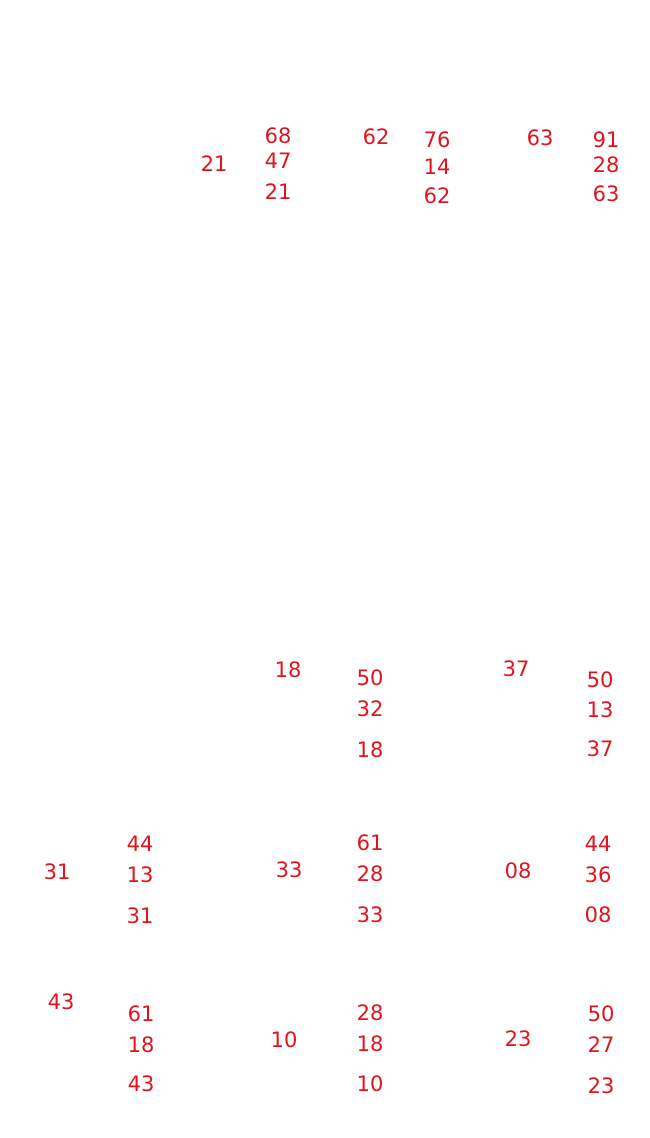 The height and width of the screenshot is (1138, 650). Describe the element at coordinates (376, 137) in the screenshot. I see `answer: 62` at that location.